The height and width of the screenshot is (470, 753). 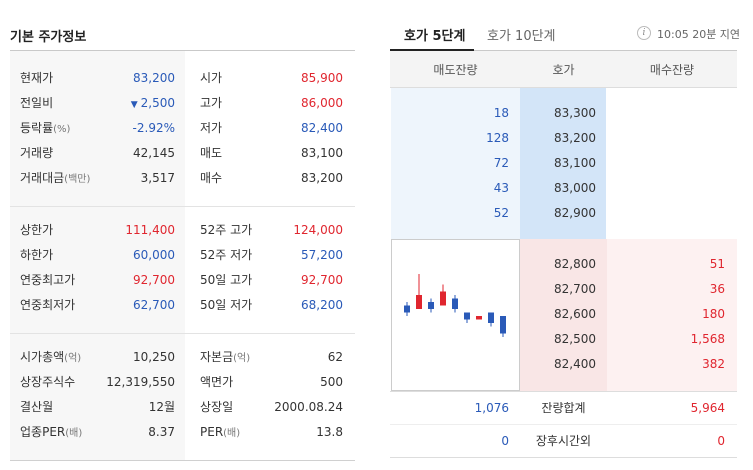 What do you see at coordinates (713, 364) in the screenshot?
I see `bid-quantity: 382` at bounding box center [713, 364].